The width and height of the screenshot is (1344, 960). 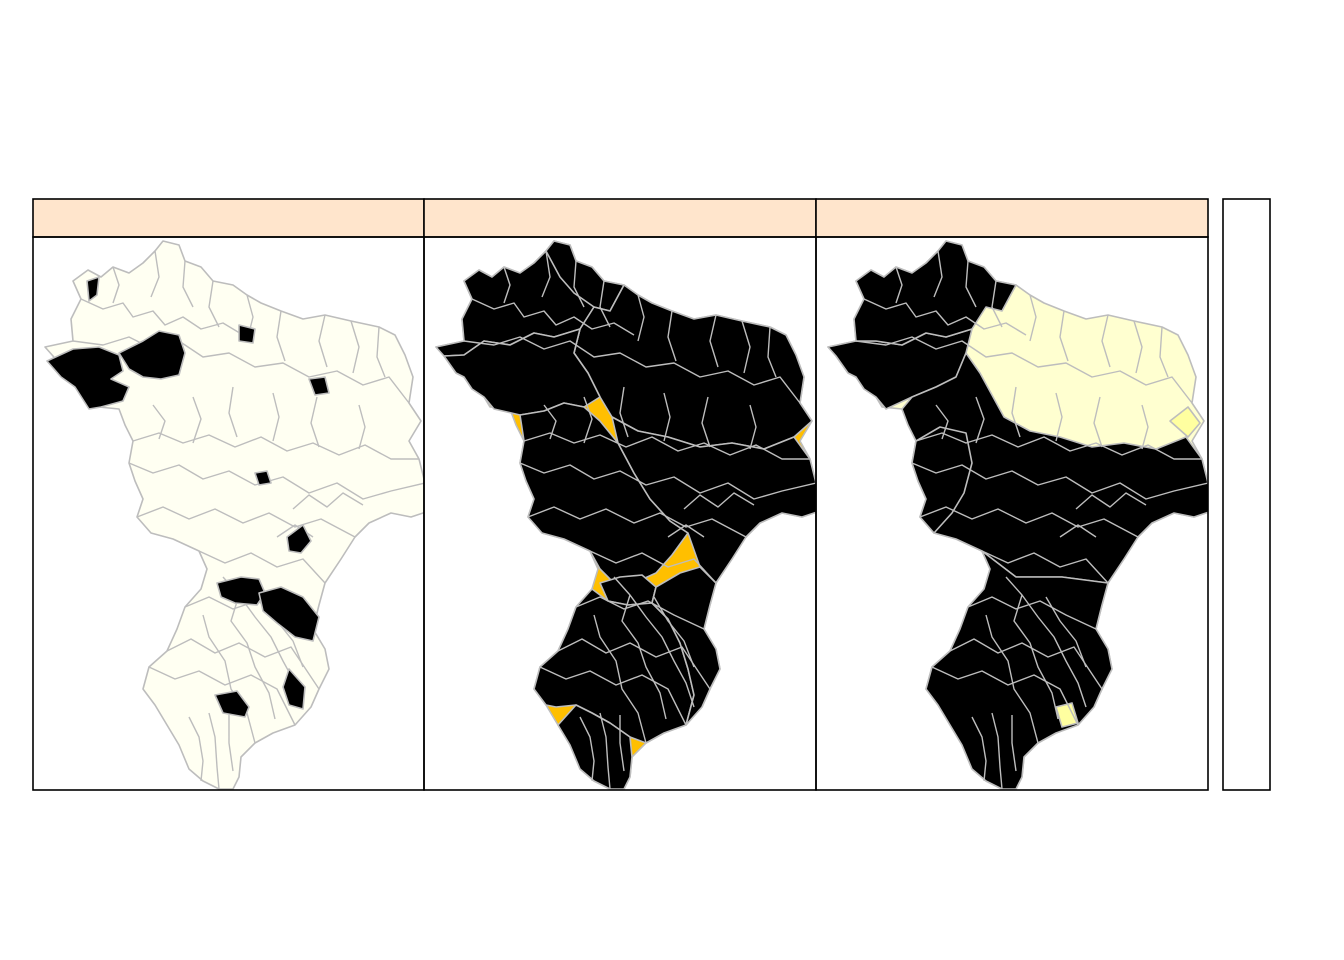 I want to click on var-zone-south, so click(x=1019, y=670).